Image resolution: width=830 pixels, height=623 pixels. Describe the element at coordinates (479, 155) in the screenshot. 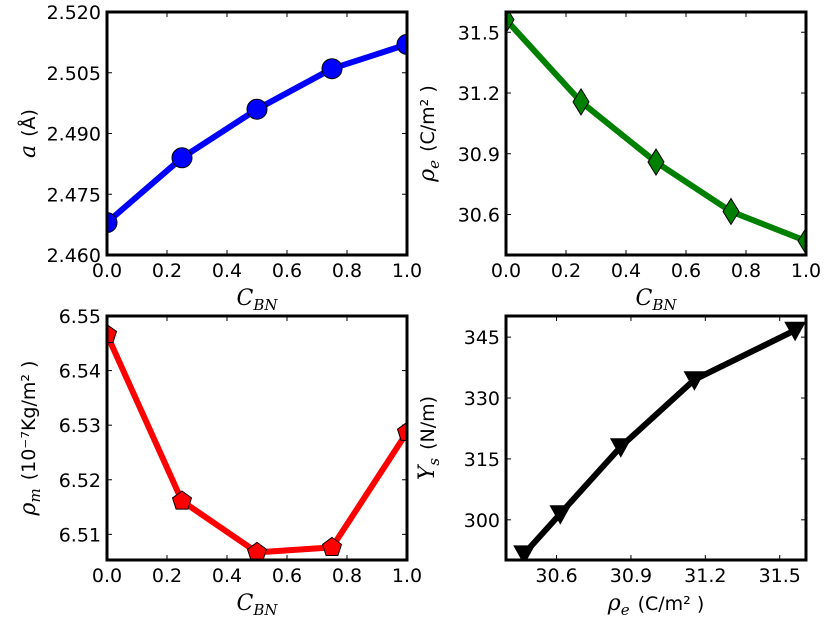

I see `y-tick-label: 30.9` at that location.